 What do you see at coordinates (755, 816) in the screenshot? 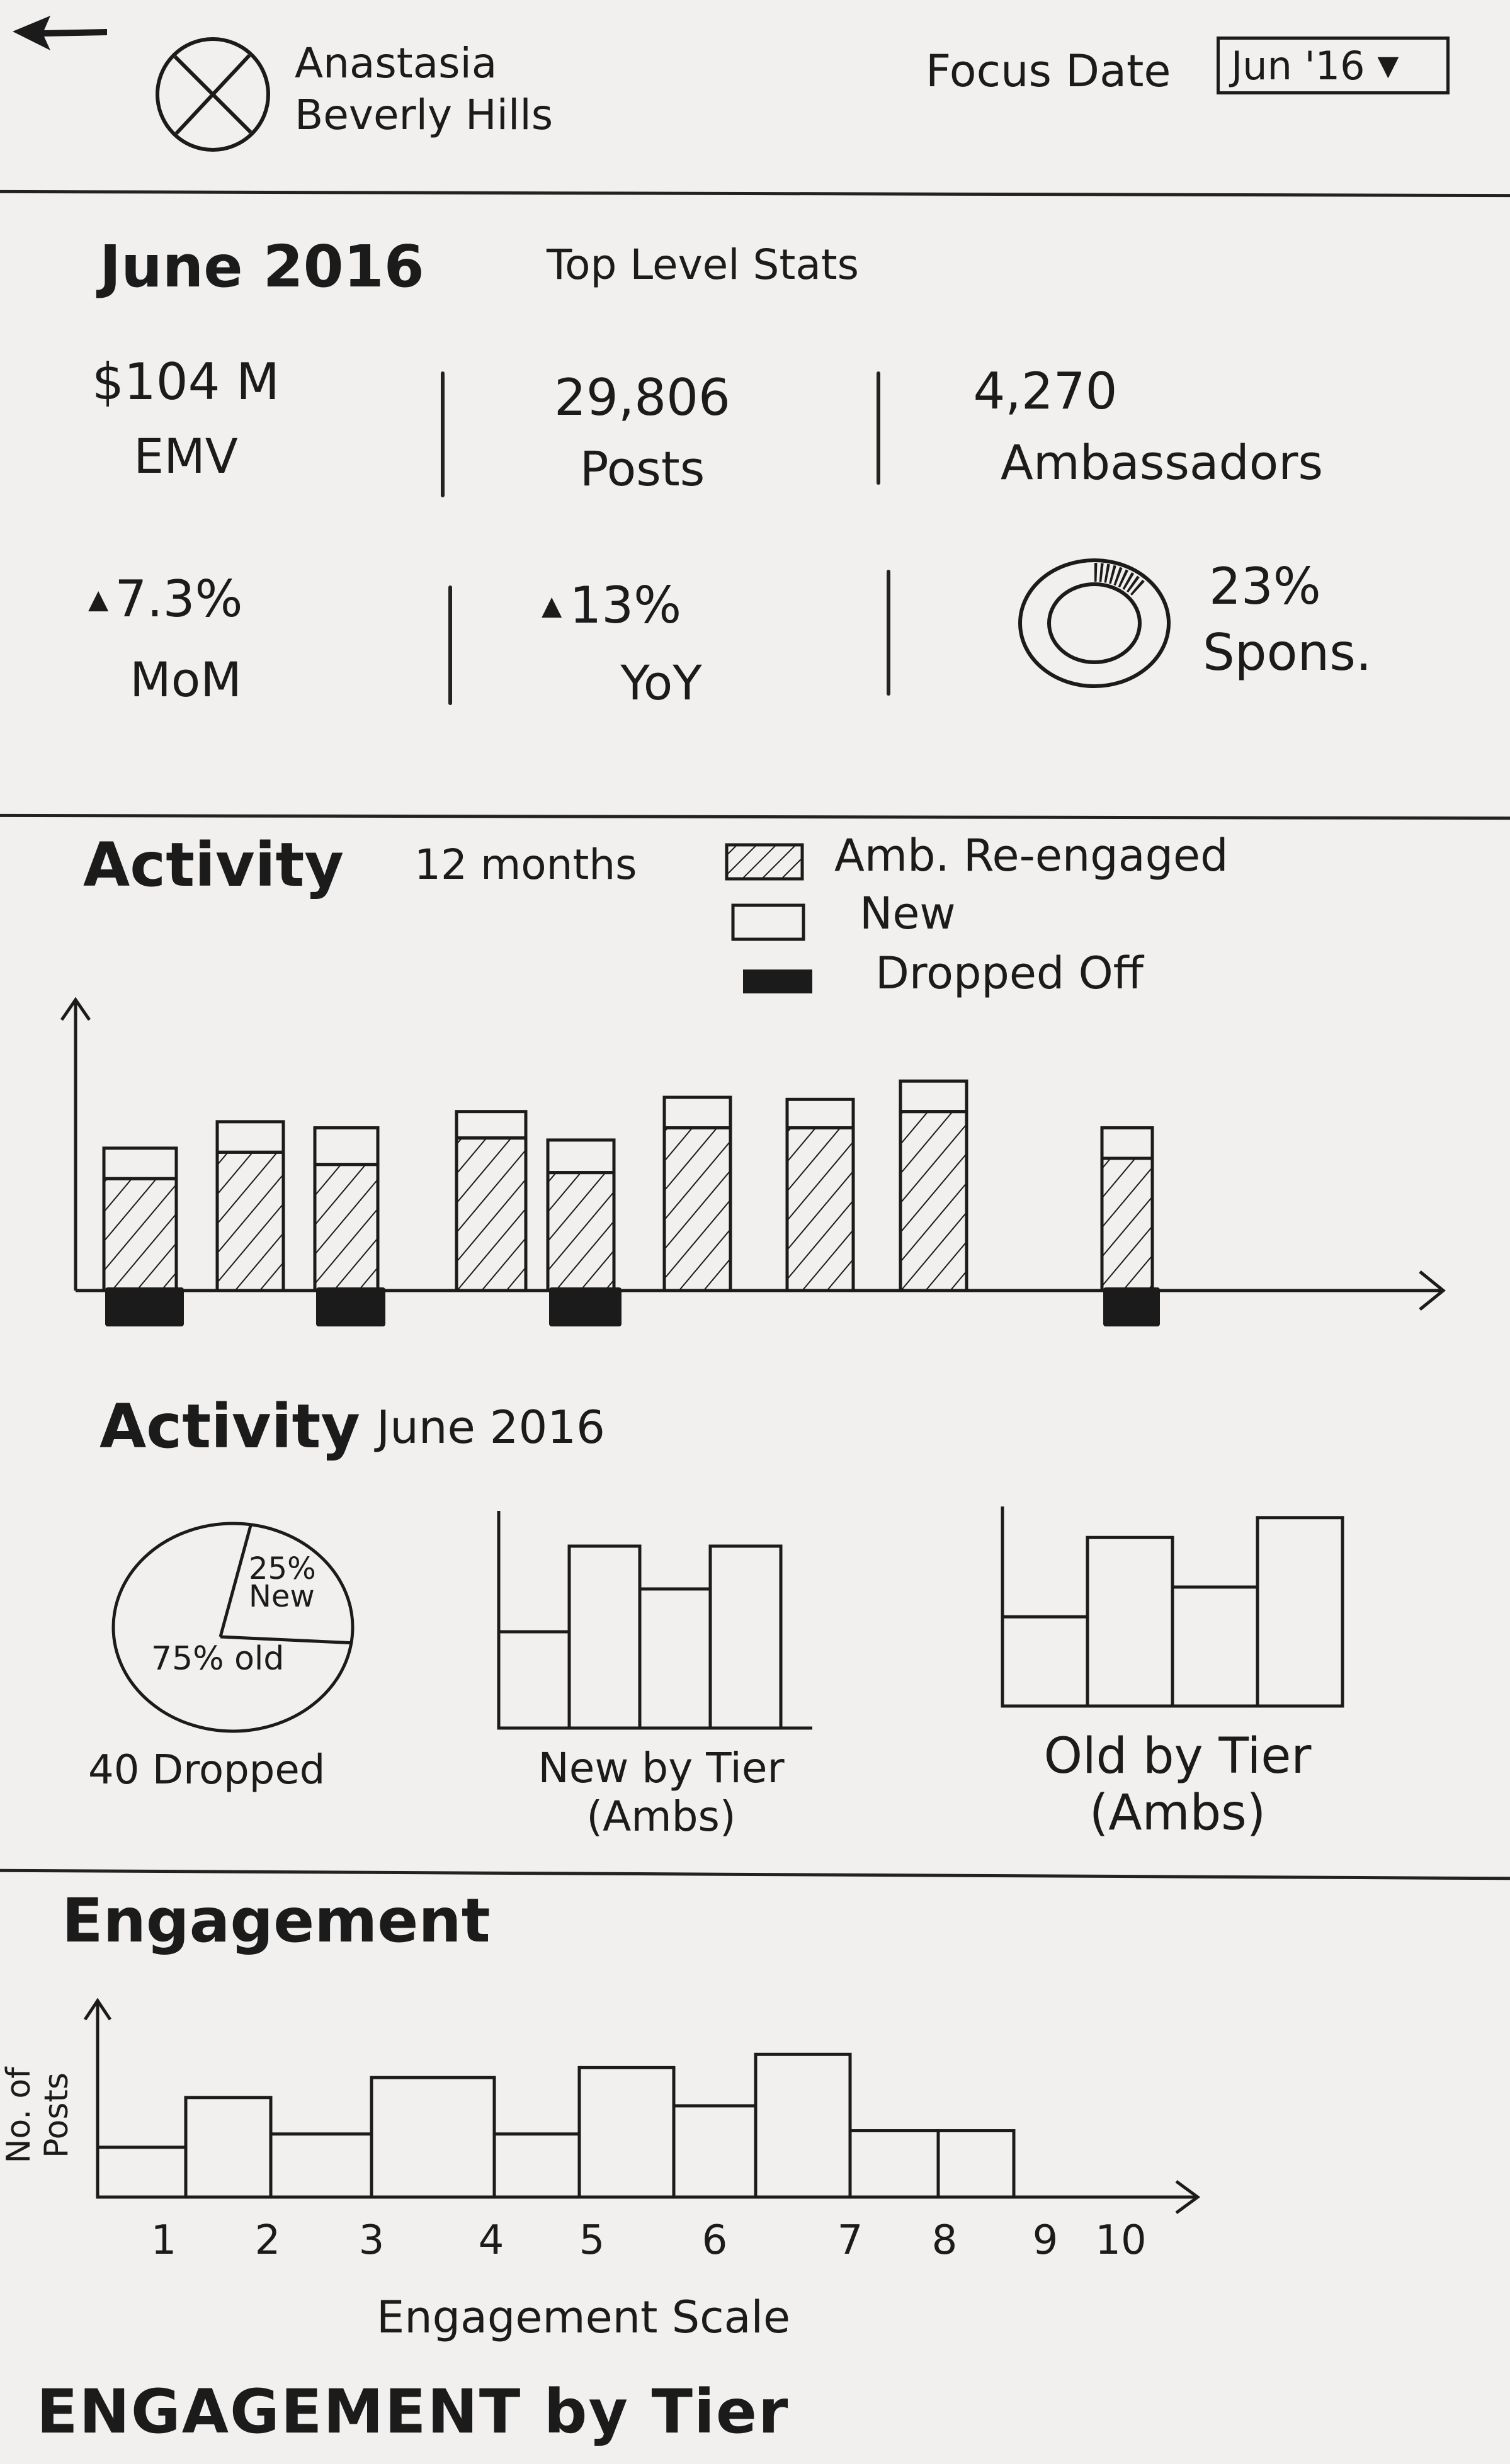
I see `stats-divider` at bounding box center [755, 816].